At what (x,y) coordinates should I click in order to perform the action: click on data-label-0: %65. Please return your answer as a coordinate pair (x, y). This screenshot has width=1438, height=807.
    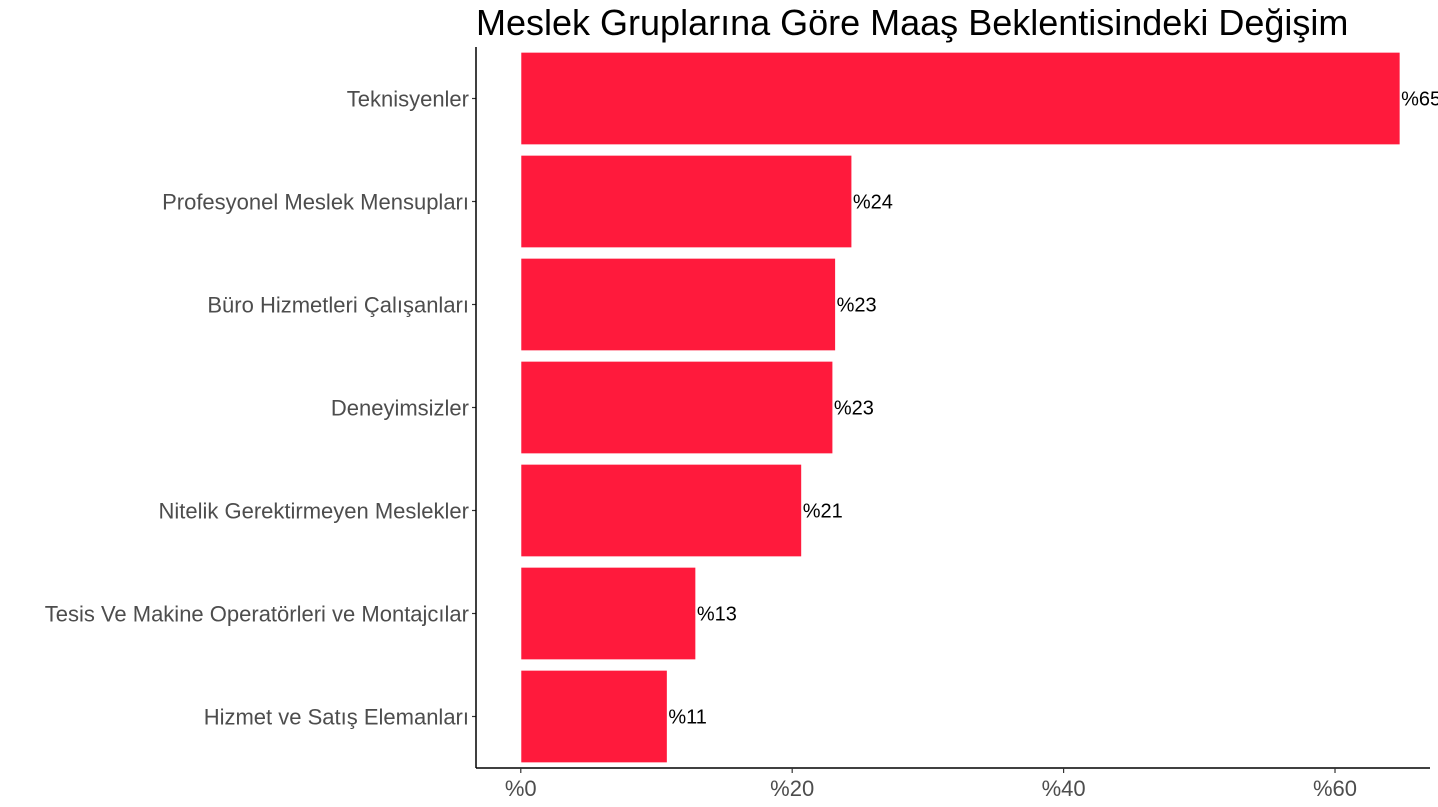
    Looking at the image, I should click on (1419, 100).